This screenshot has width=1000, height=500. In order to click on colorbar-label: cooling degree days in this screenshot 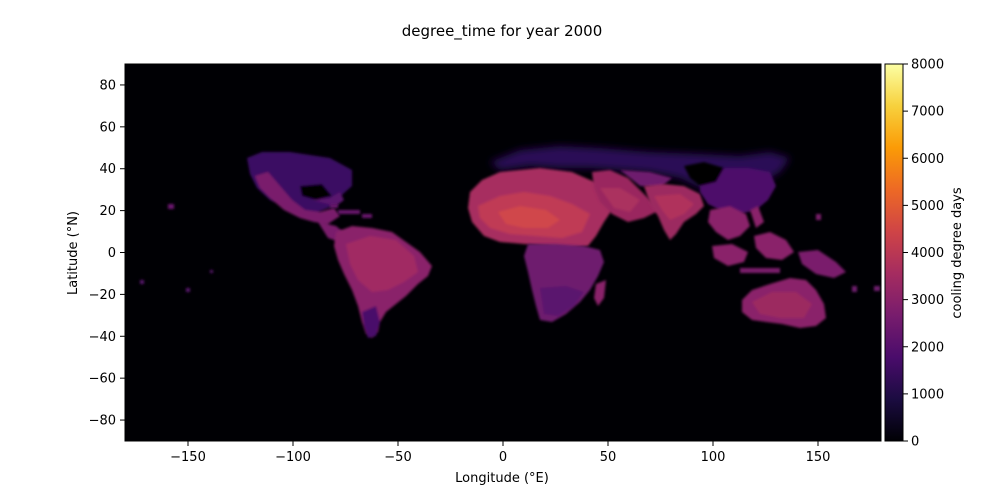, I will do `click(957, 253)`.